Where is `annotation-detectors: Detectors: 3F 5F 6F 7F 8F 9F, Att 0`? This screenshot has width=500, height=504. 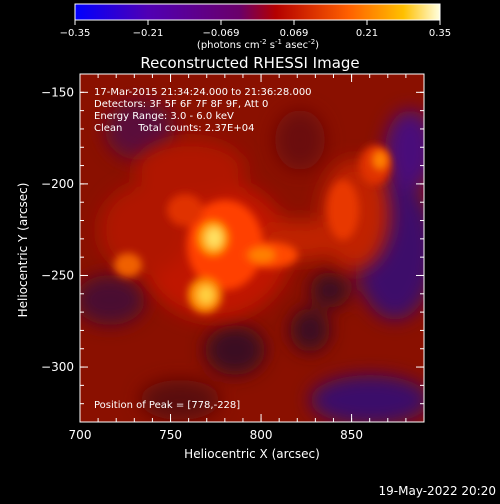
annotation-detectors: Detectors: 3F 5F 6F 7F 8F 9F, Att 0 is located at coordinates (181, 104).